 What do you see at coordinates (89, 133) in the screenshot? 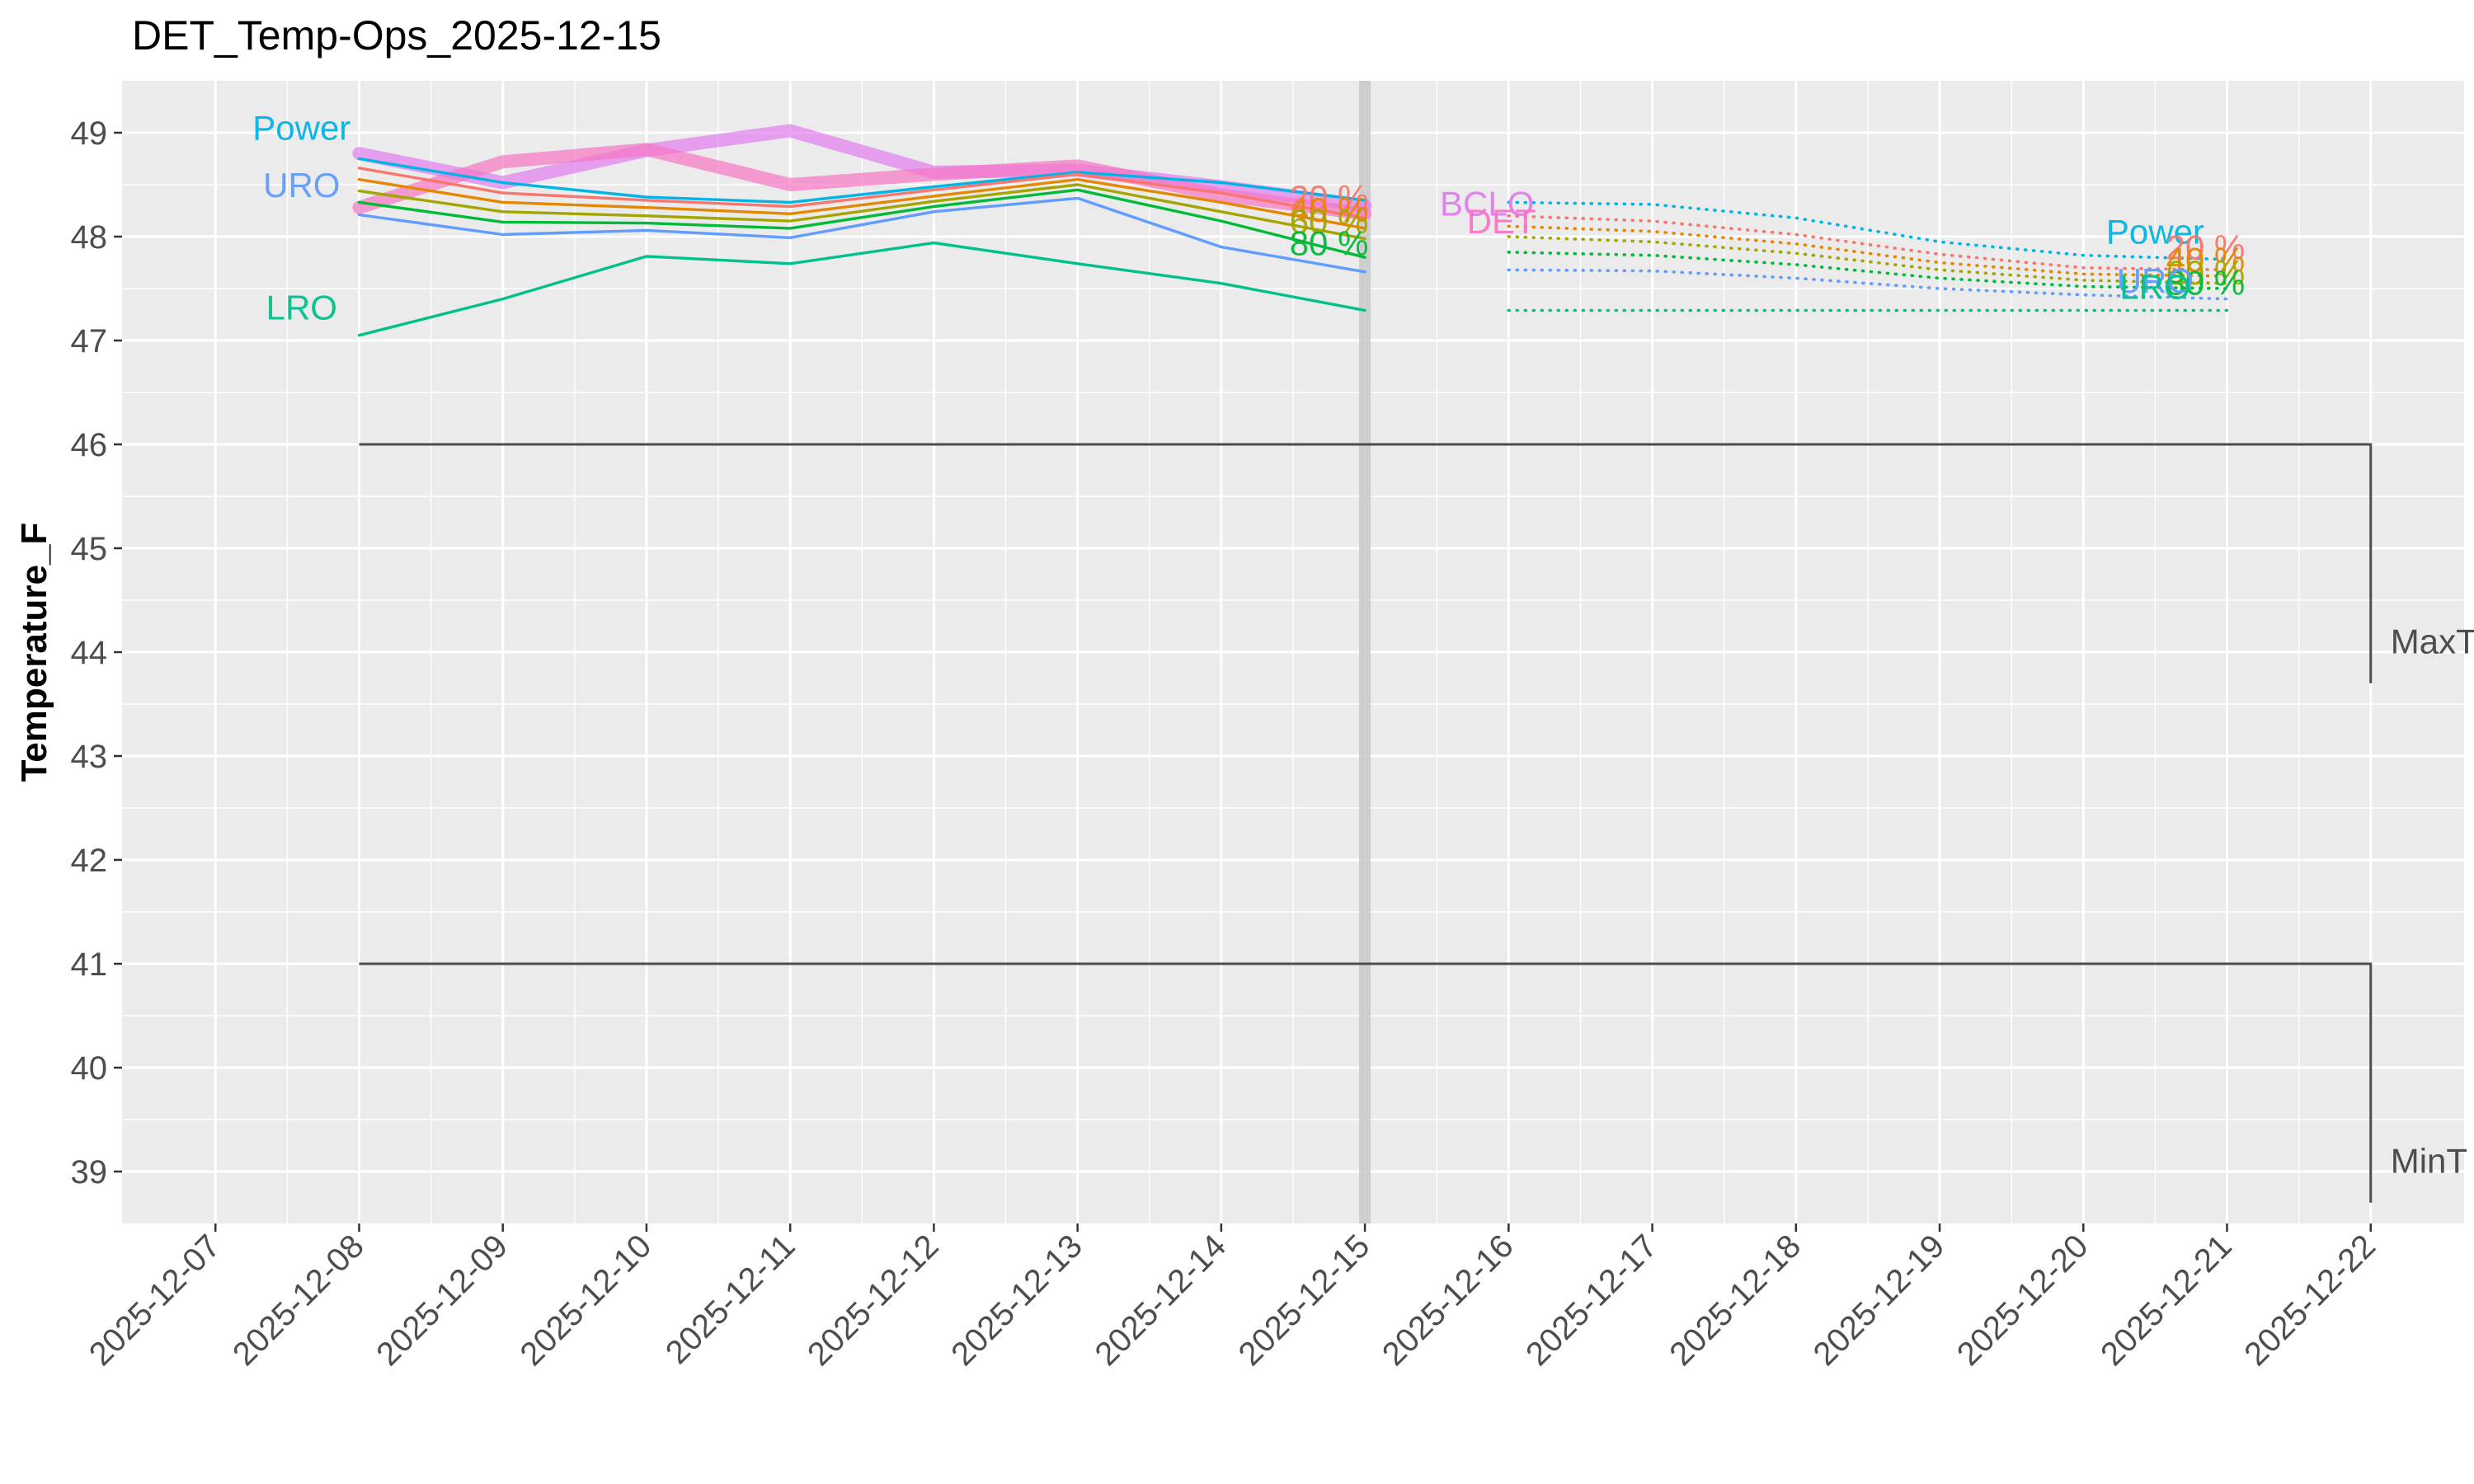
I see `y-tick-label: 49` at bounding box center [89, 133].